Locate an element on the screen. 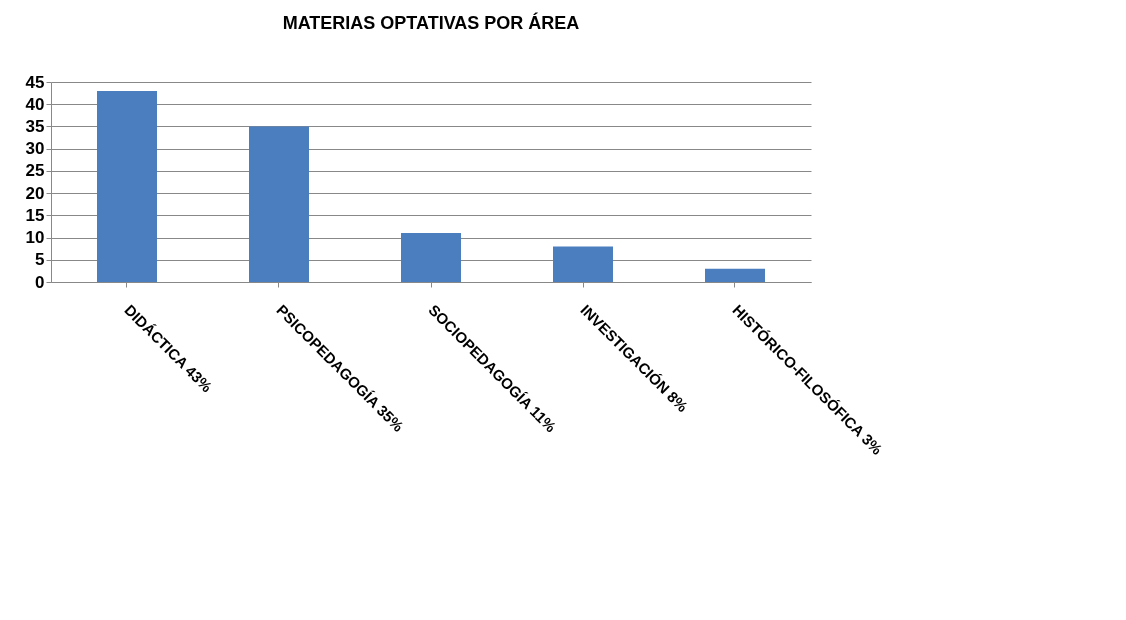 This screenshot has height=620, width=1126. y-tick-label: 25 is located at coordinates (35, 171).